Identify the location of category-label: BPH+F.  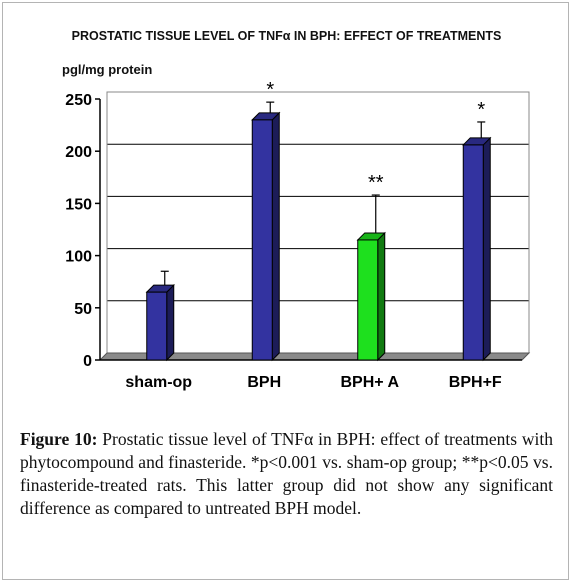
(475, 382).